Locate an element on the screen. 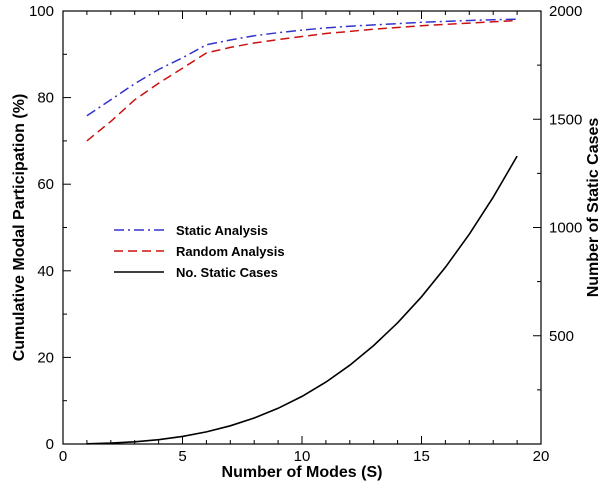 This screenshot has height=488, width=606. x-tick-label: 10 is located at coordinates (302, 456).